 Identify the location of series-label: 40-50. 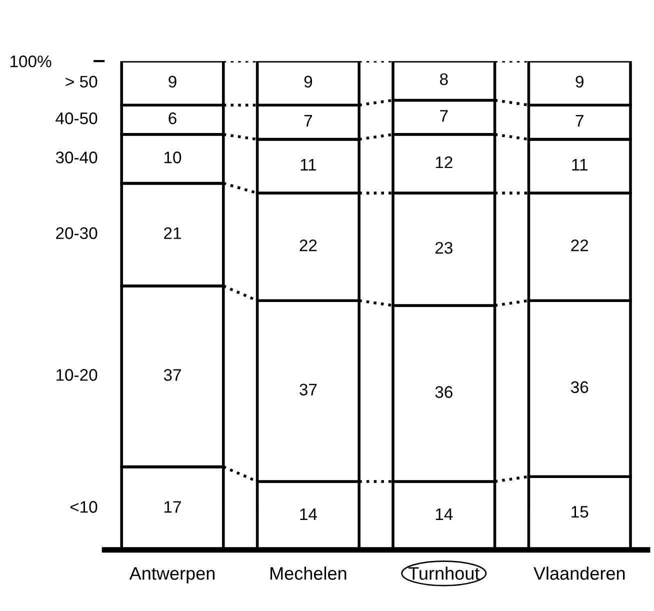
(77, 118).